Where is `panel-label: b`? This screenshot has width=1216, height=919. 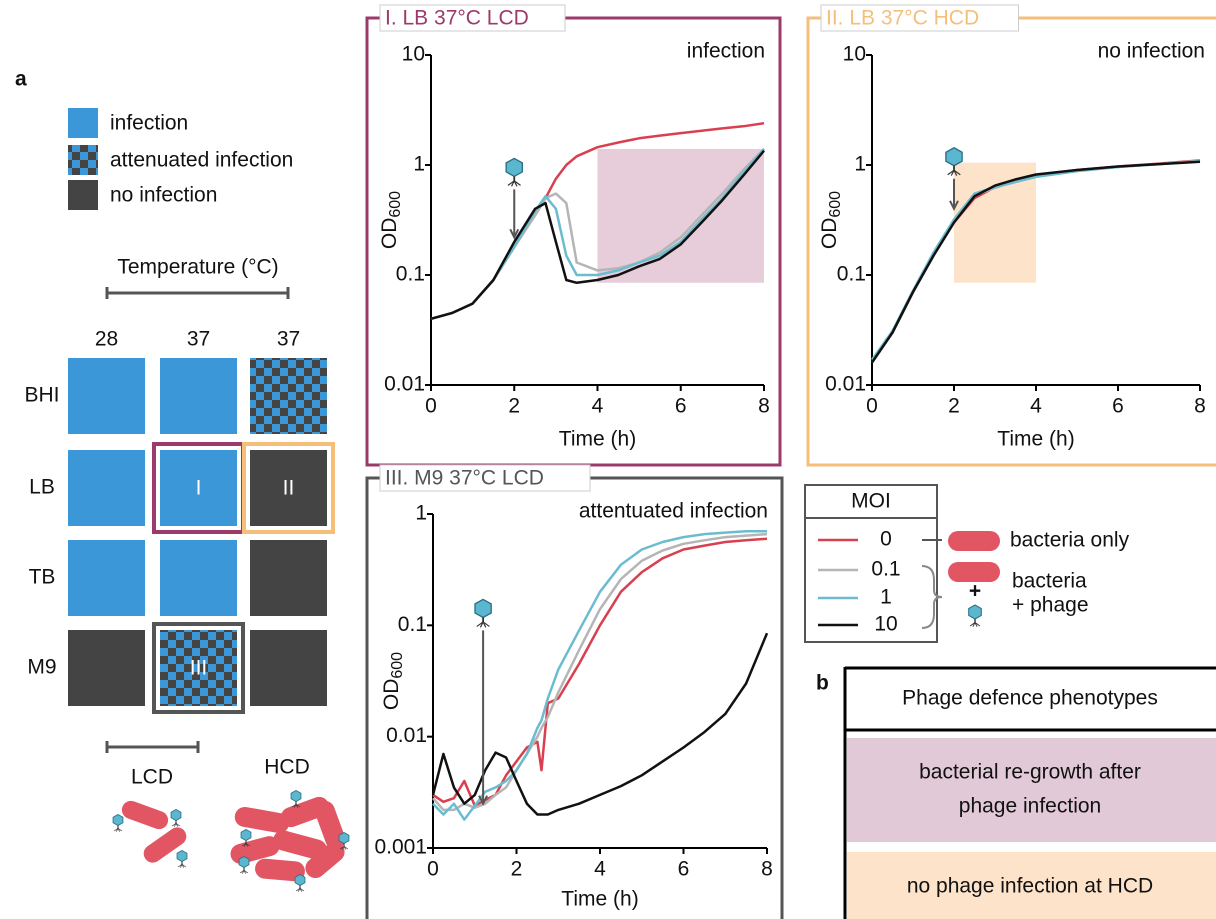
panel-label: b is located at coordinates (822, 683).